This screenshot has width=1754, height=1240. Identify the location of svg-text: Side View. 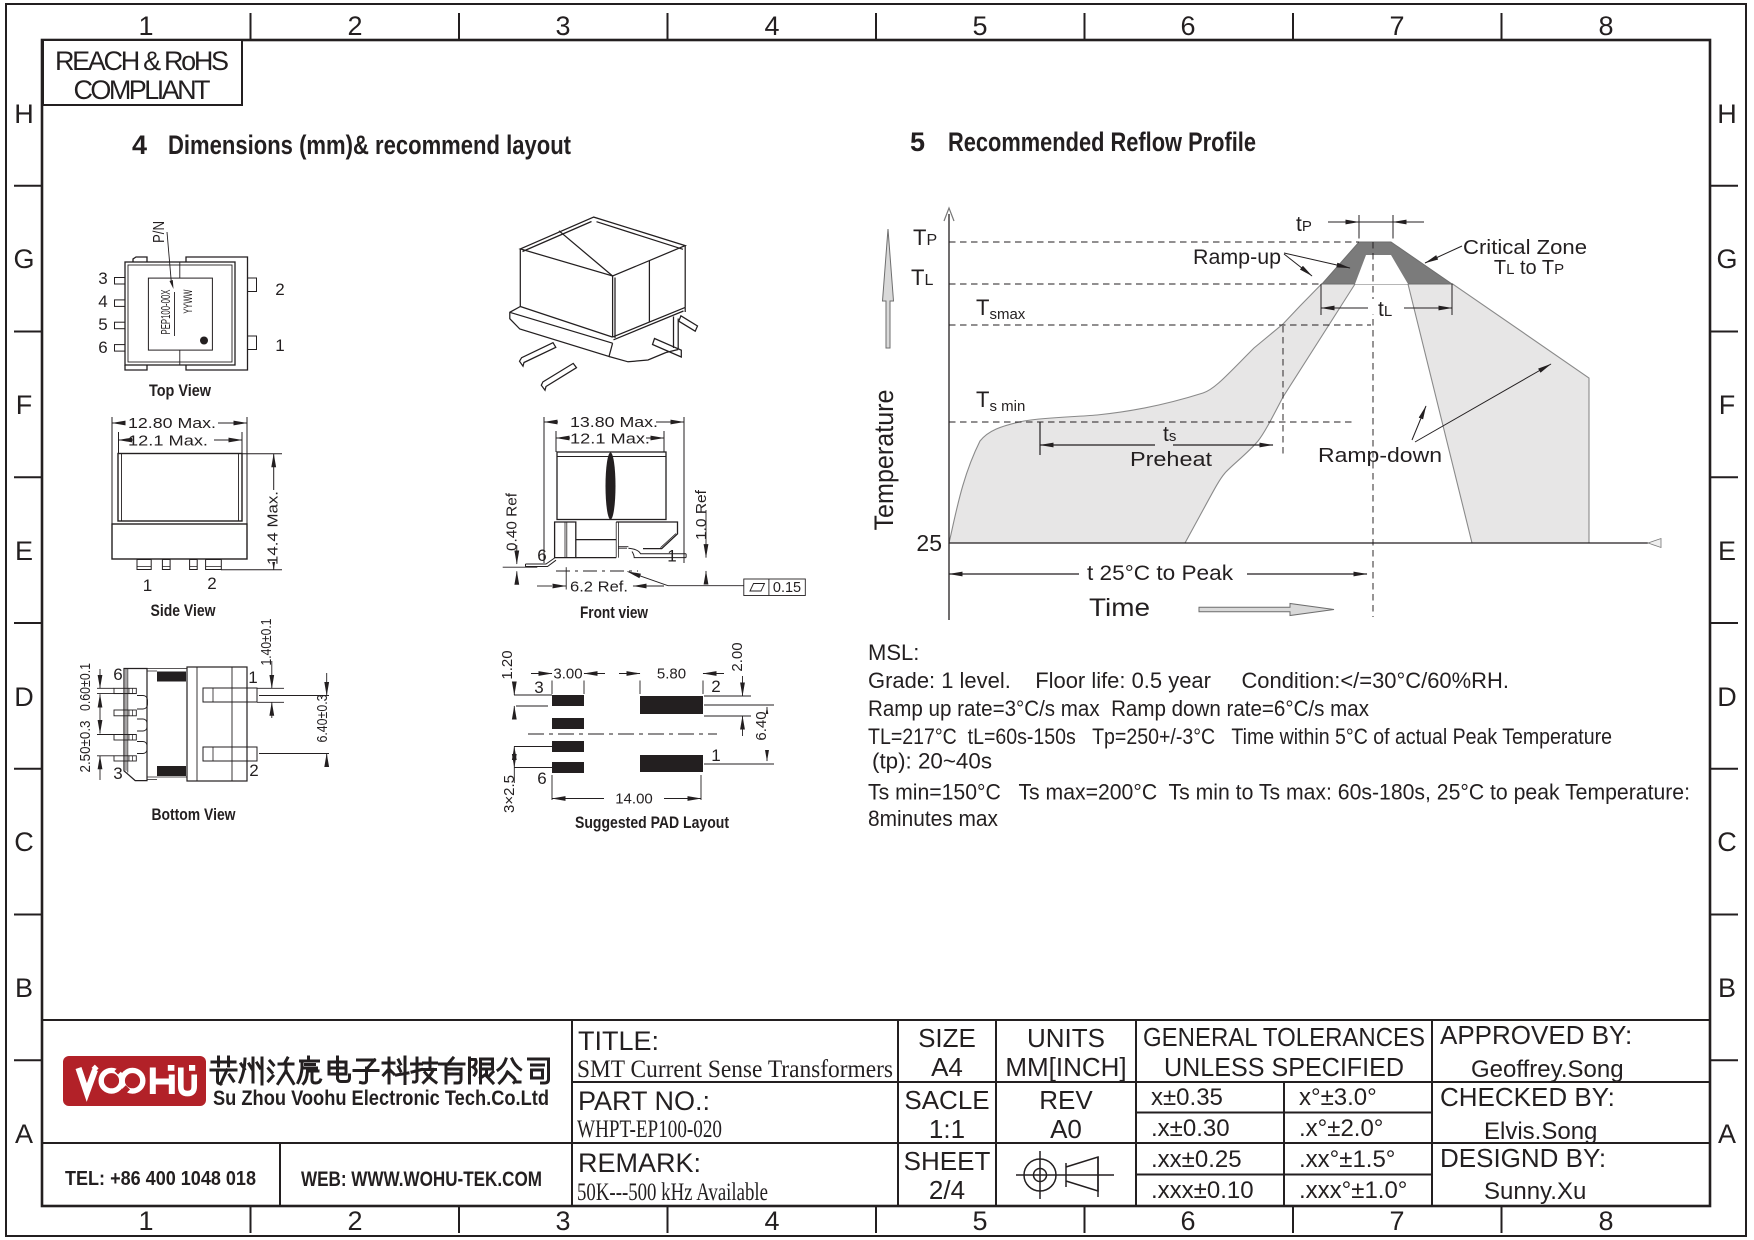
(184, 610).